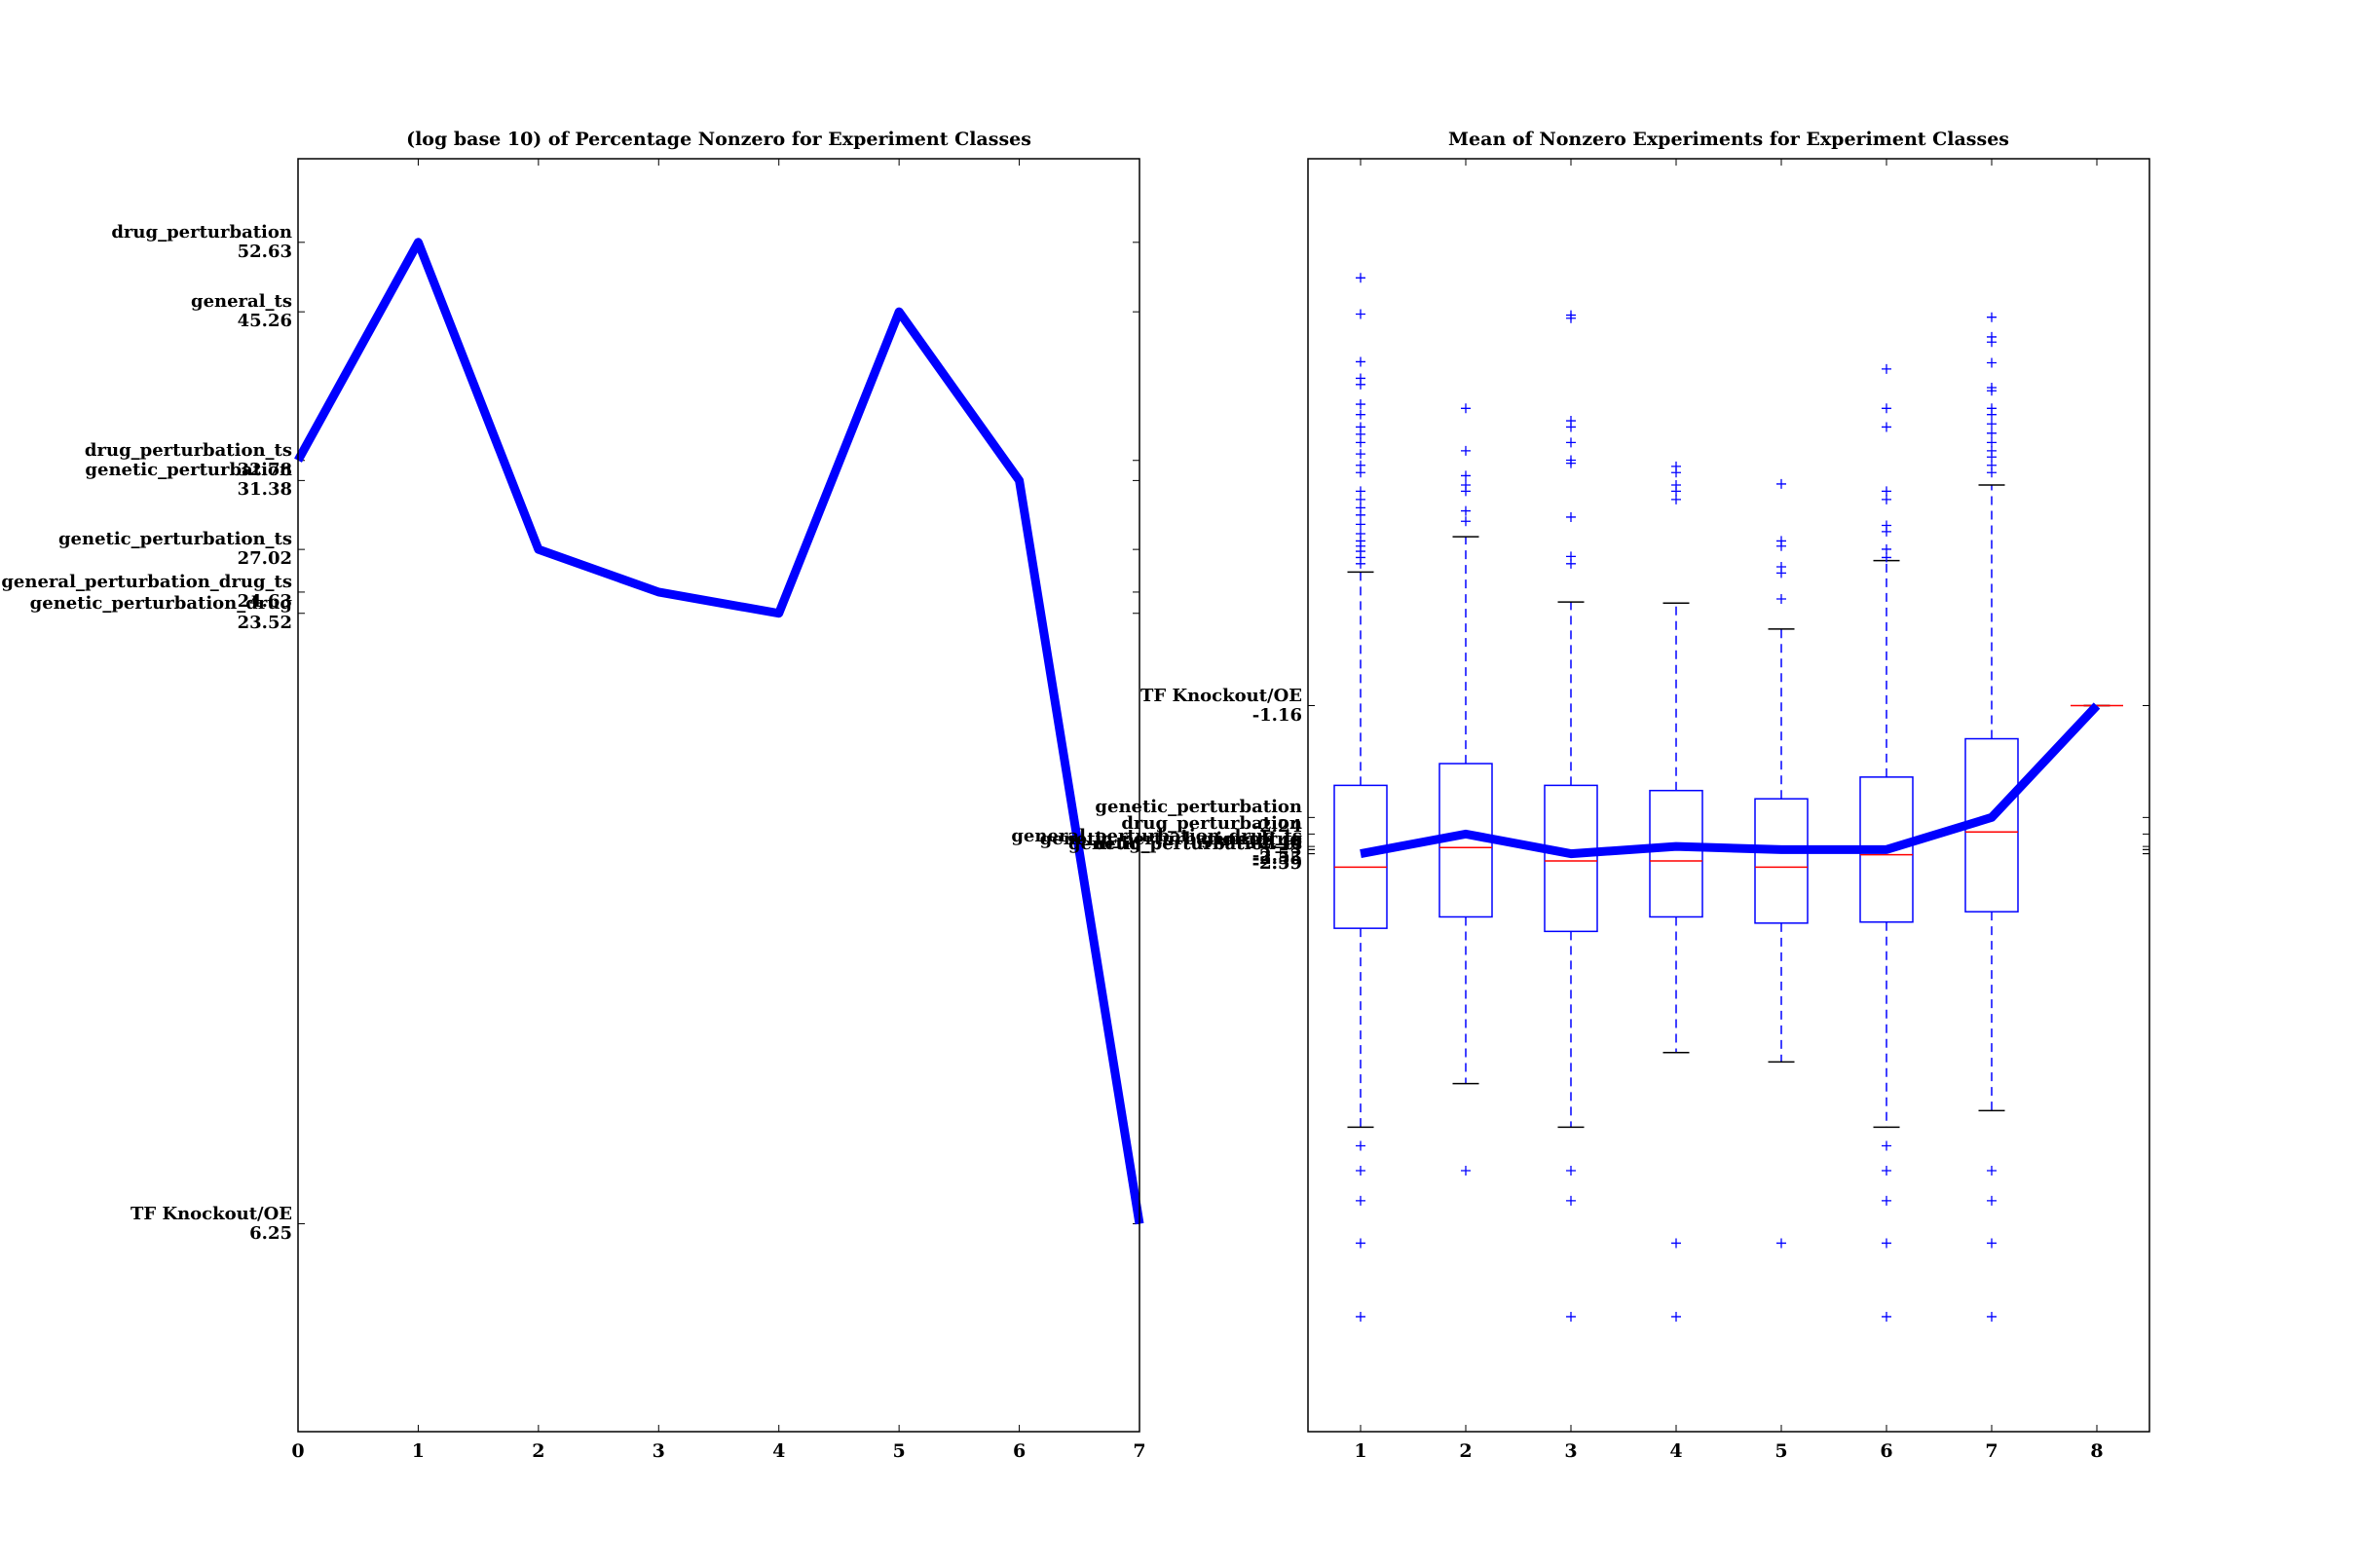 This screenshot has height=1568, width=2353. What do you see at coordinates (241, 311) in the screenshot?
I see `y-tick-label: general_ts 45.26` at bounding box center [241, 311].